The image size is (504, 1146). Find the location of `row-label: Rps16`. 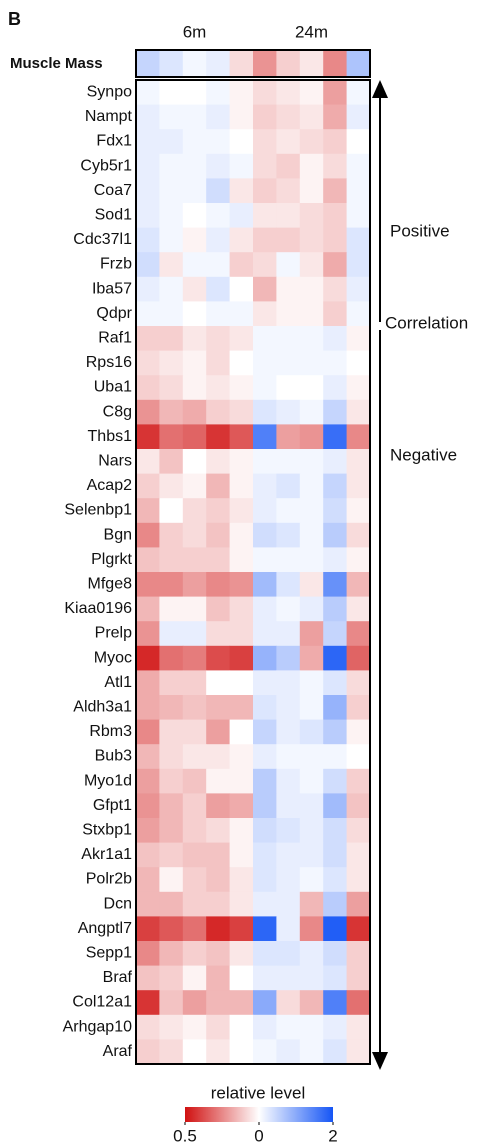

row-label: Rps16 is located at coordinates (109, 362).